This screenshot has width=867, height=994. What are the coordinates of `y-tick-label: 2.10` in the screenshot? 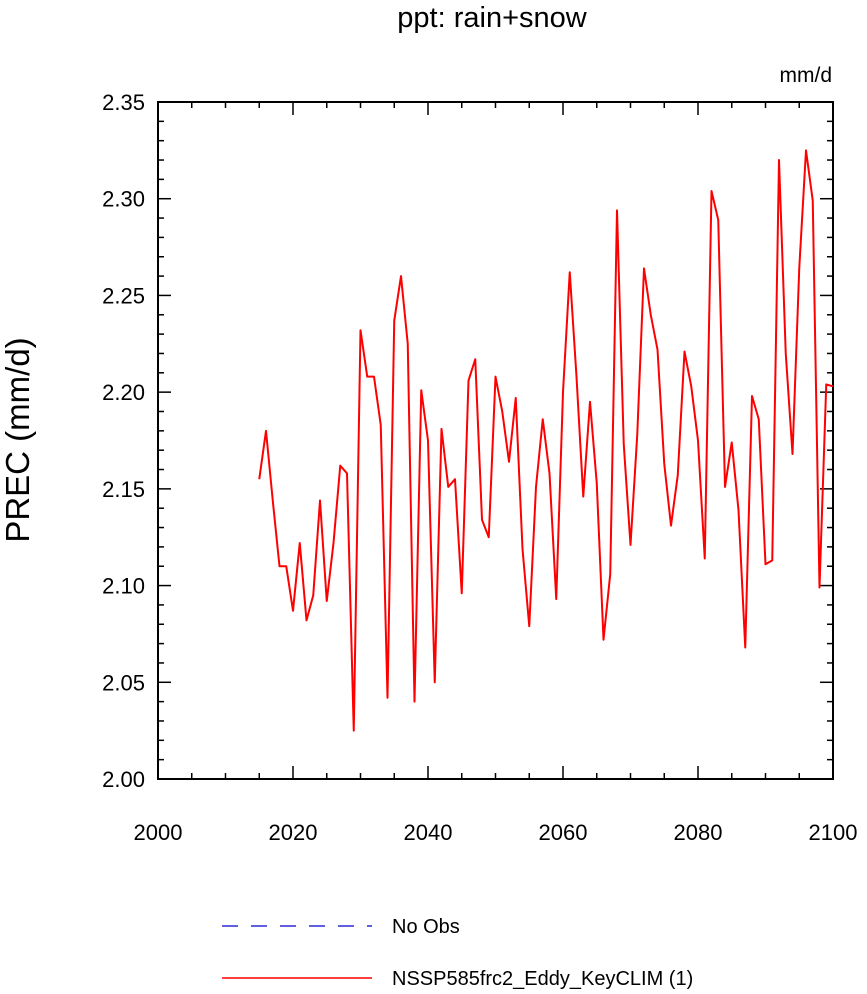 It's located at (123, 586).